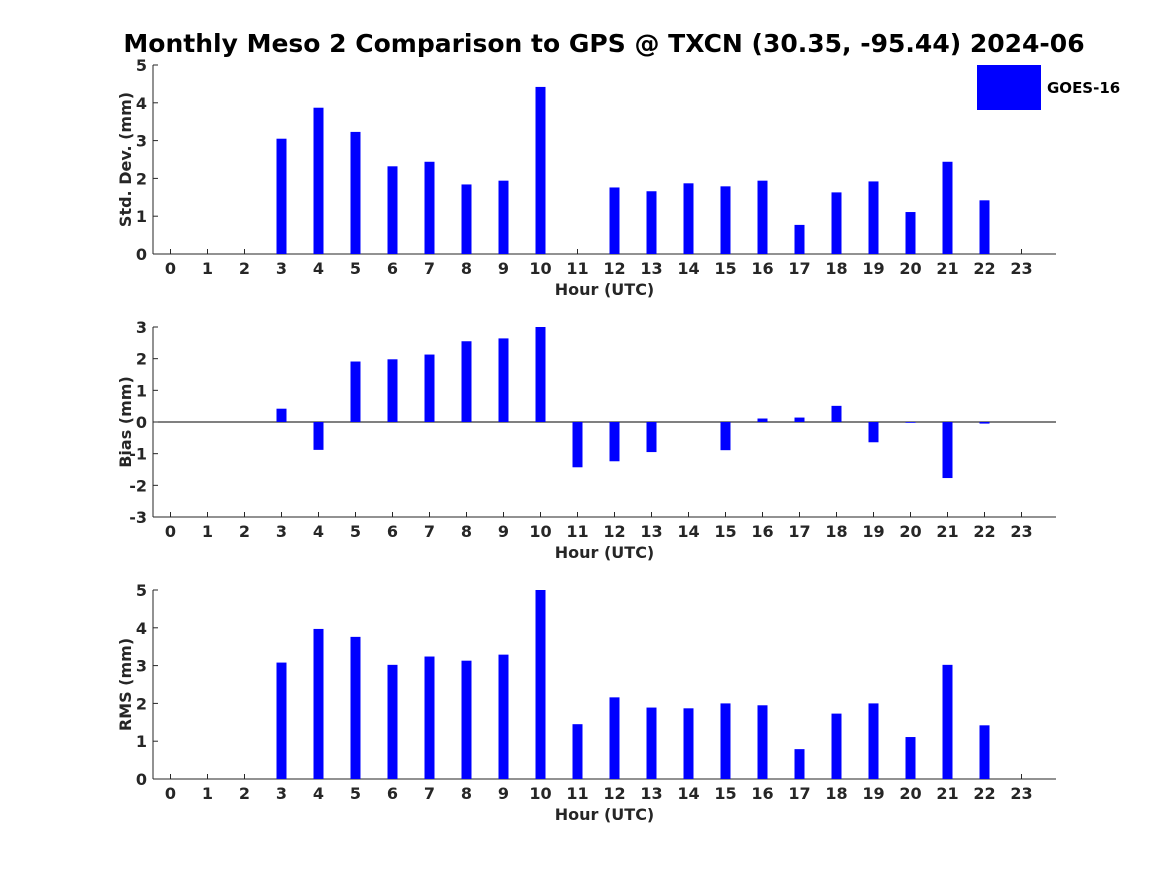 The width and height of the screenshot is (1167, 875). Describe the element at coordinates (170, 268) in the screenshot. I see `x-tick-label: 0` at that location.